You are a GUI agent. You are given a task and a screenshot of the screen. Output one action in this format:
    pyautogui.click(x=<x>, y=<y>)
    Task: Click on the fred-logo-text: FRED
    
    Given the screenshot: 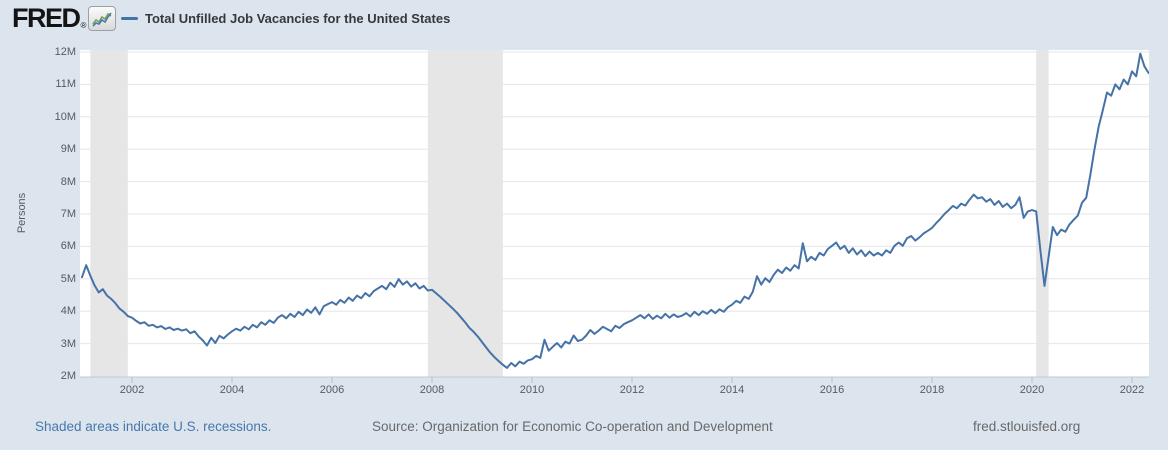 What is the action you would take?
    pyautogui.click(x=46, y=18)
    